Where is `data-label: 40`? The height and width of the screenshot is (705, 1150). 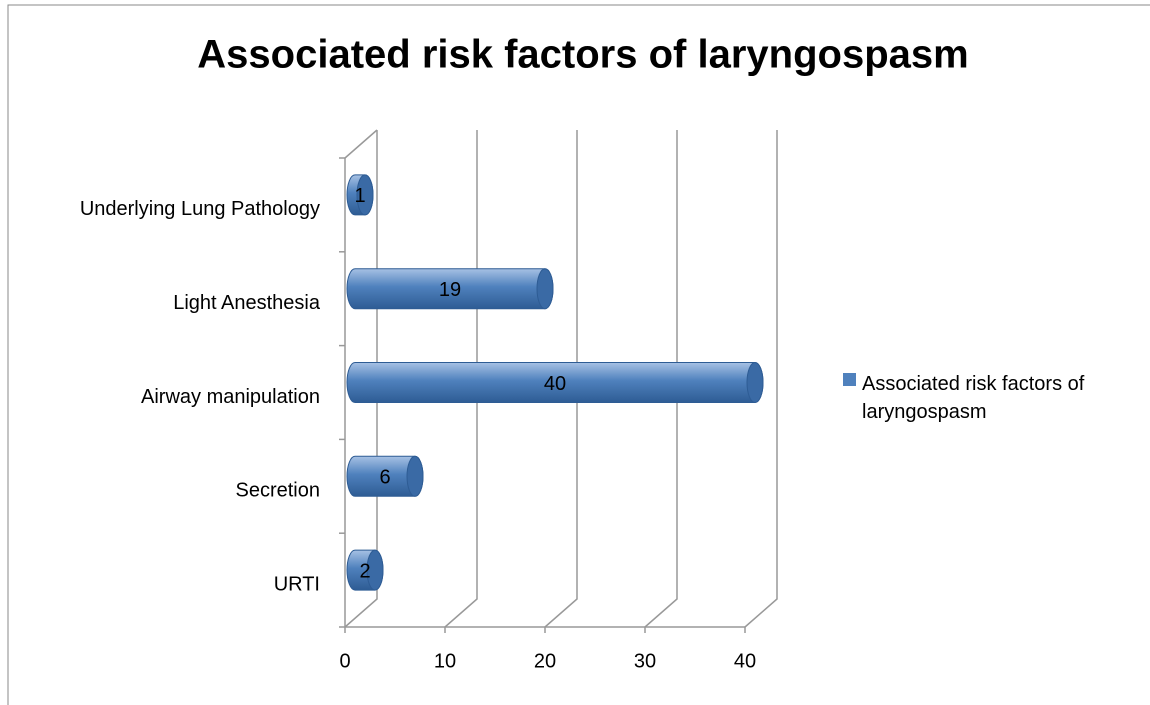
data-label: 40 is located at coordinates (555, 384).